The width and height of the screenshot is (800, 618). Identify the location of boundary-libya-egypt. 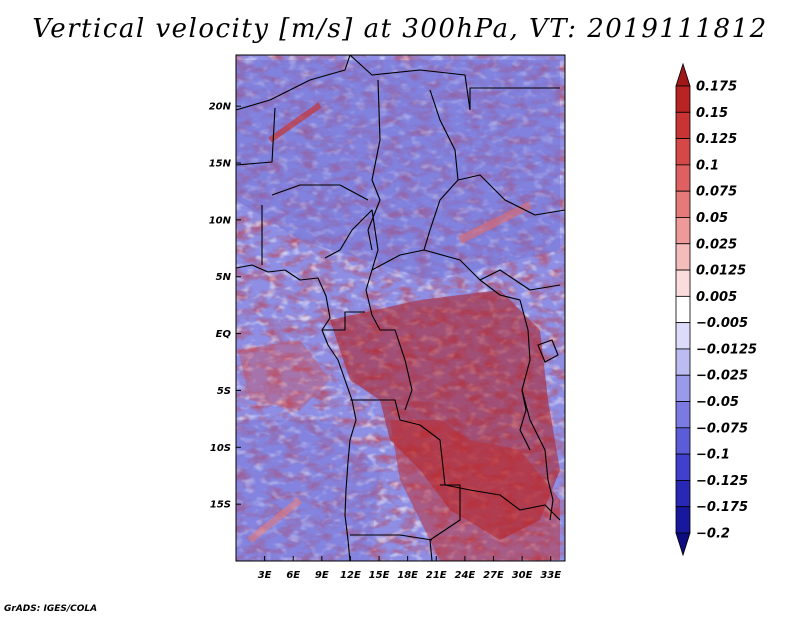
(410, 83).